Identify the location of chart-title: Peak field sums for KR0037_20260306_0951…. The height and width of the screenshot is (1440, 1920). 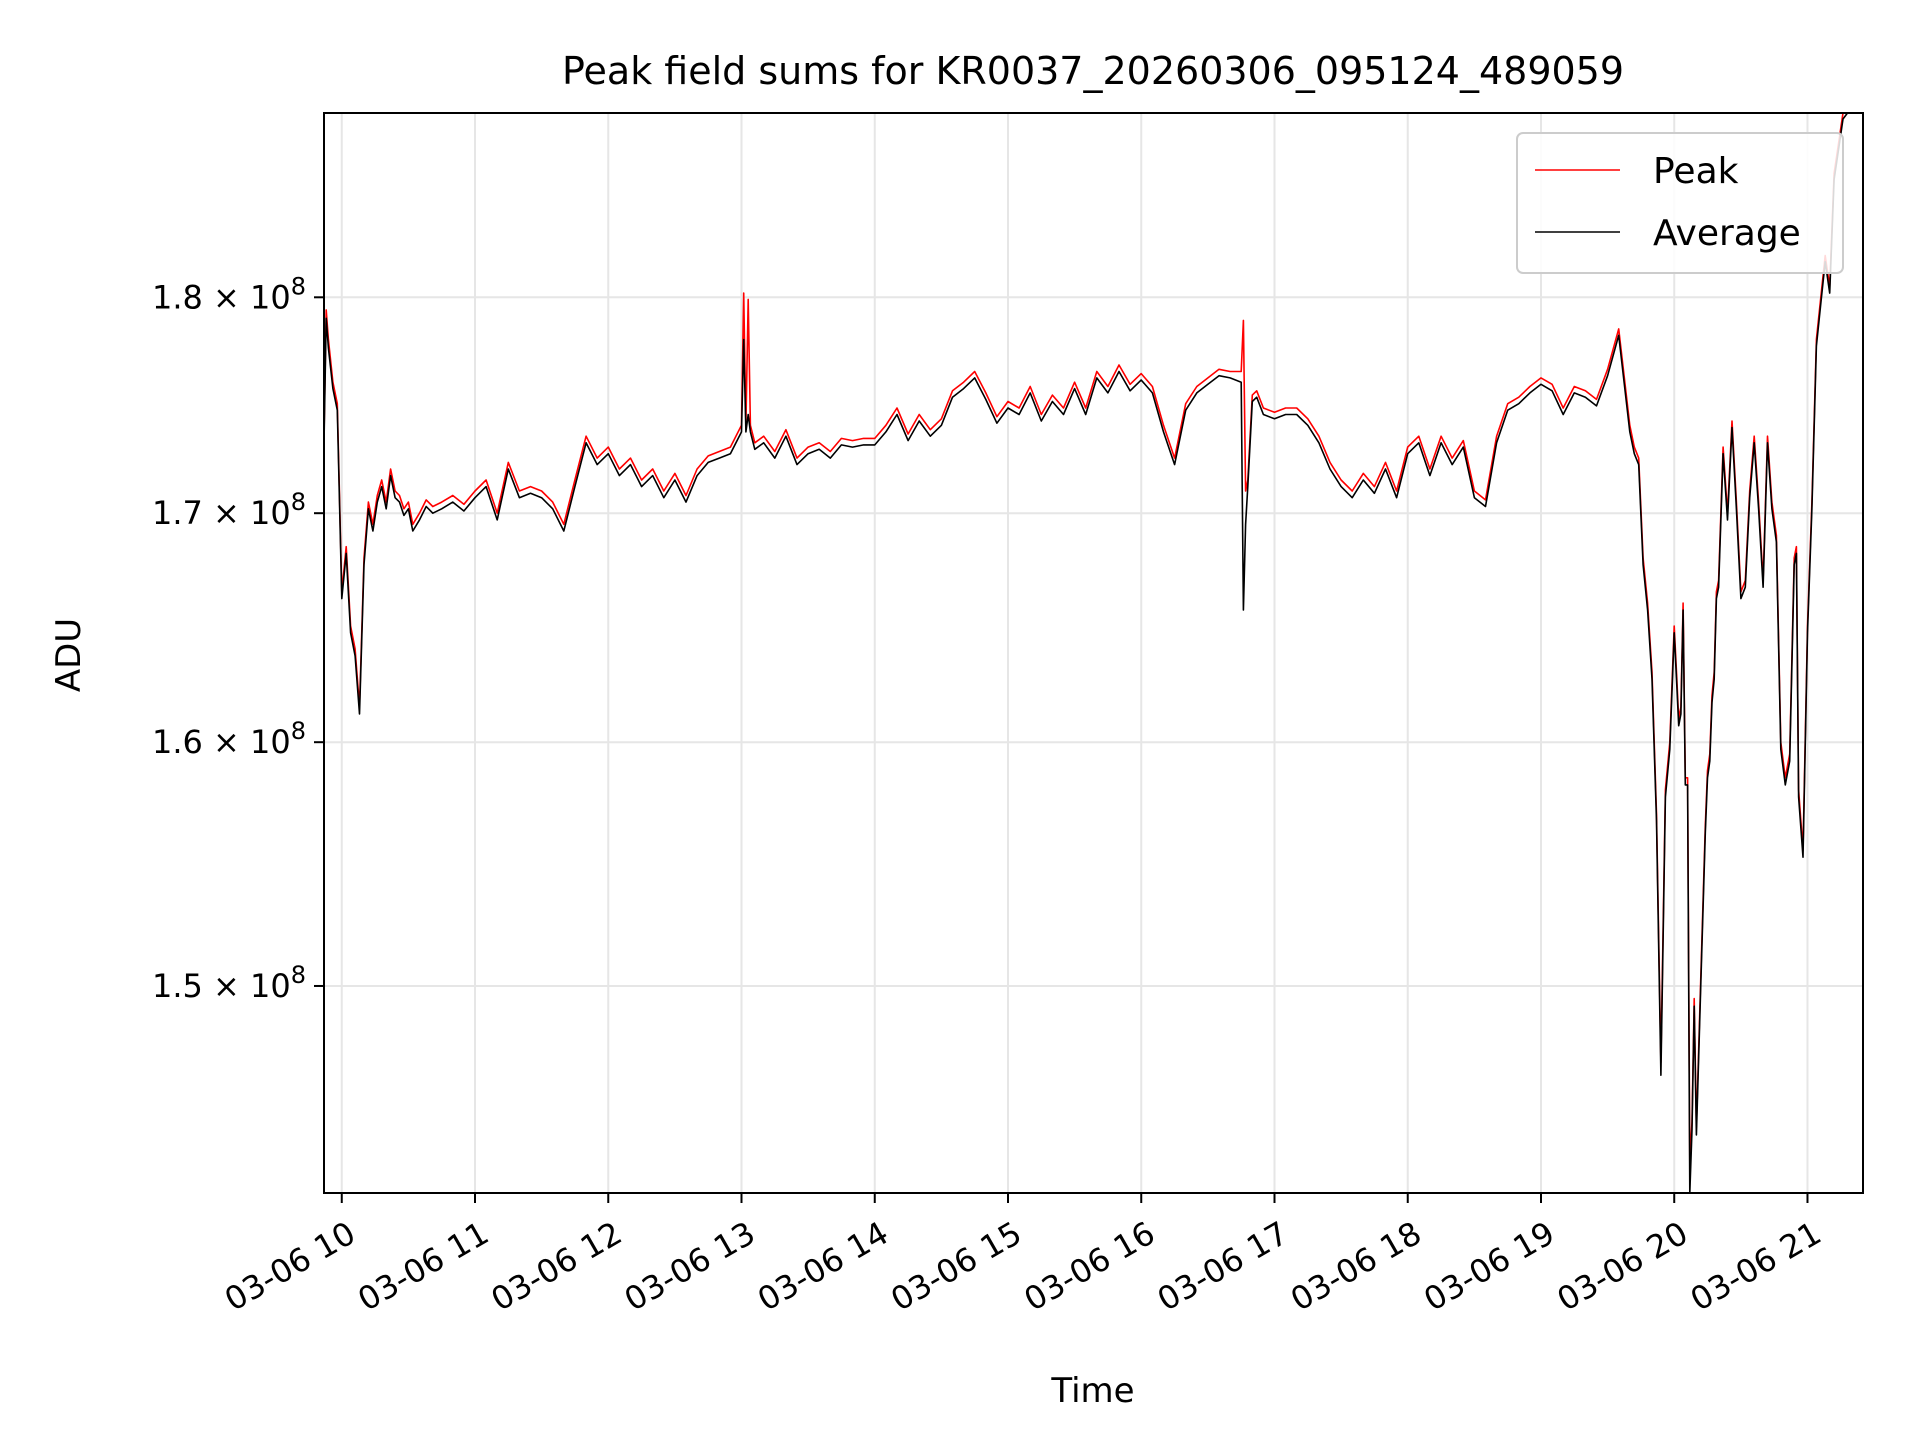
(1093, 71).